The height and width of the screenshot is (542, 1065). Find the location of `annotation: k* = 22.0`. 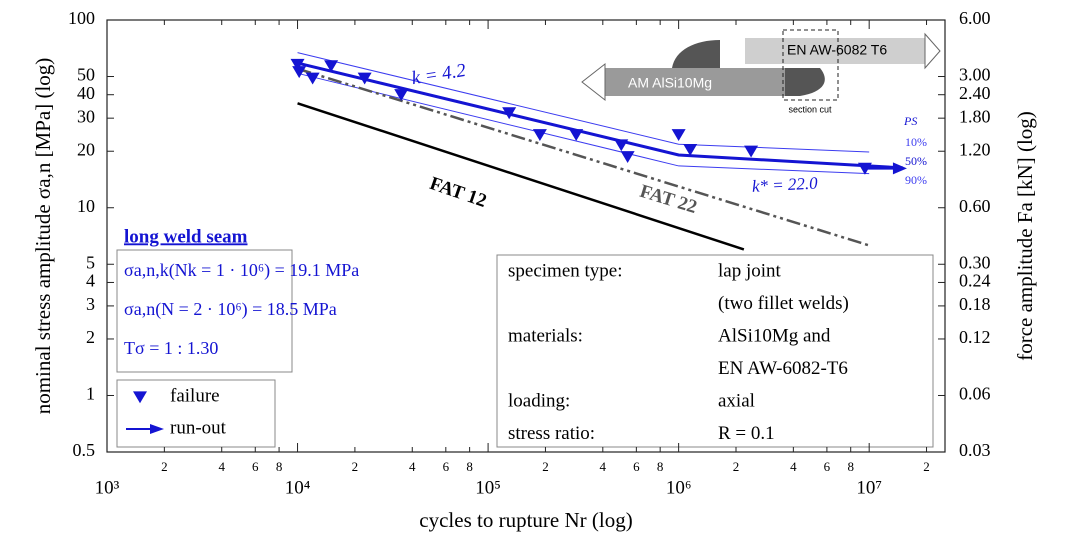

annotation: k* = 22.0 is located at coordinates (784, 184).